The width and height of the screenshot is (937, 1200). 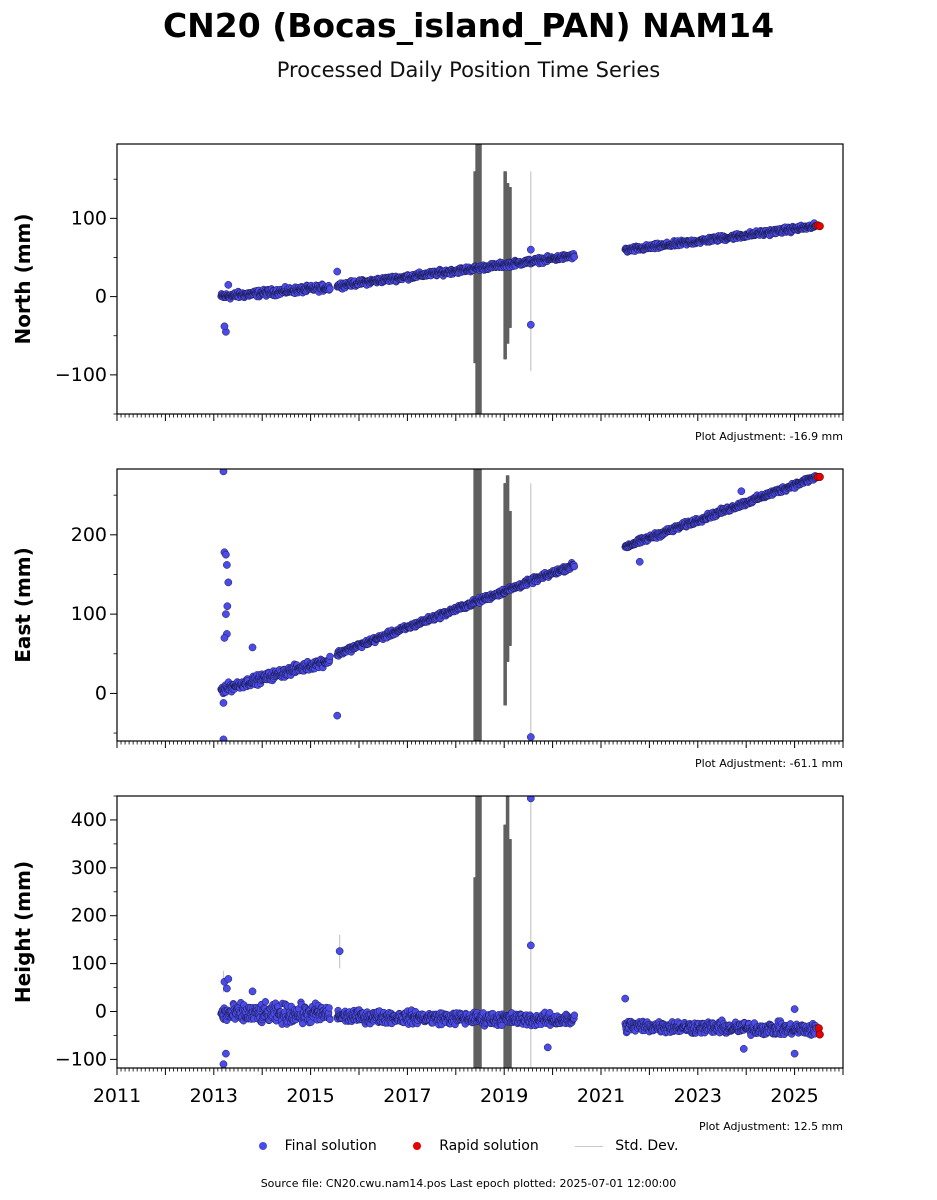 I want to click on y-axis-label: Height (mm), so click(x=23, y=932).